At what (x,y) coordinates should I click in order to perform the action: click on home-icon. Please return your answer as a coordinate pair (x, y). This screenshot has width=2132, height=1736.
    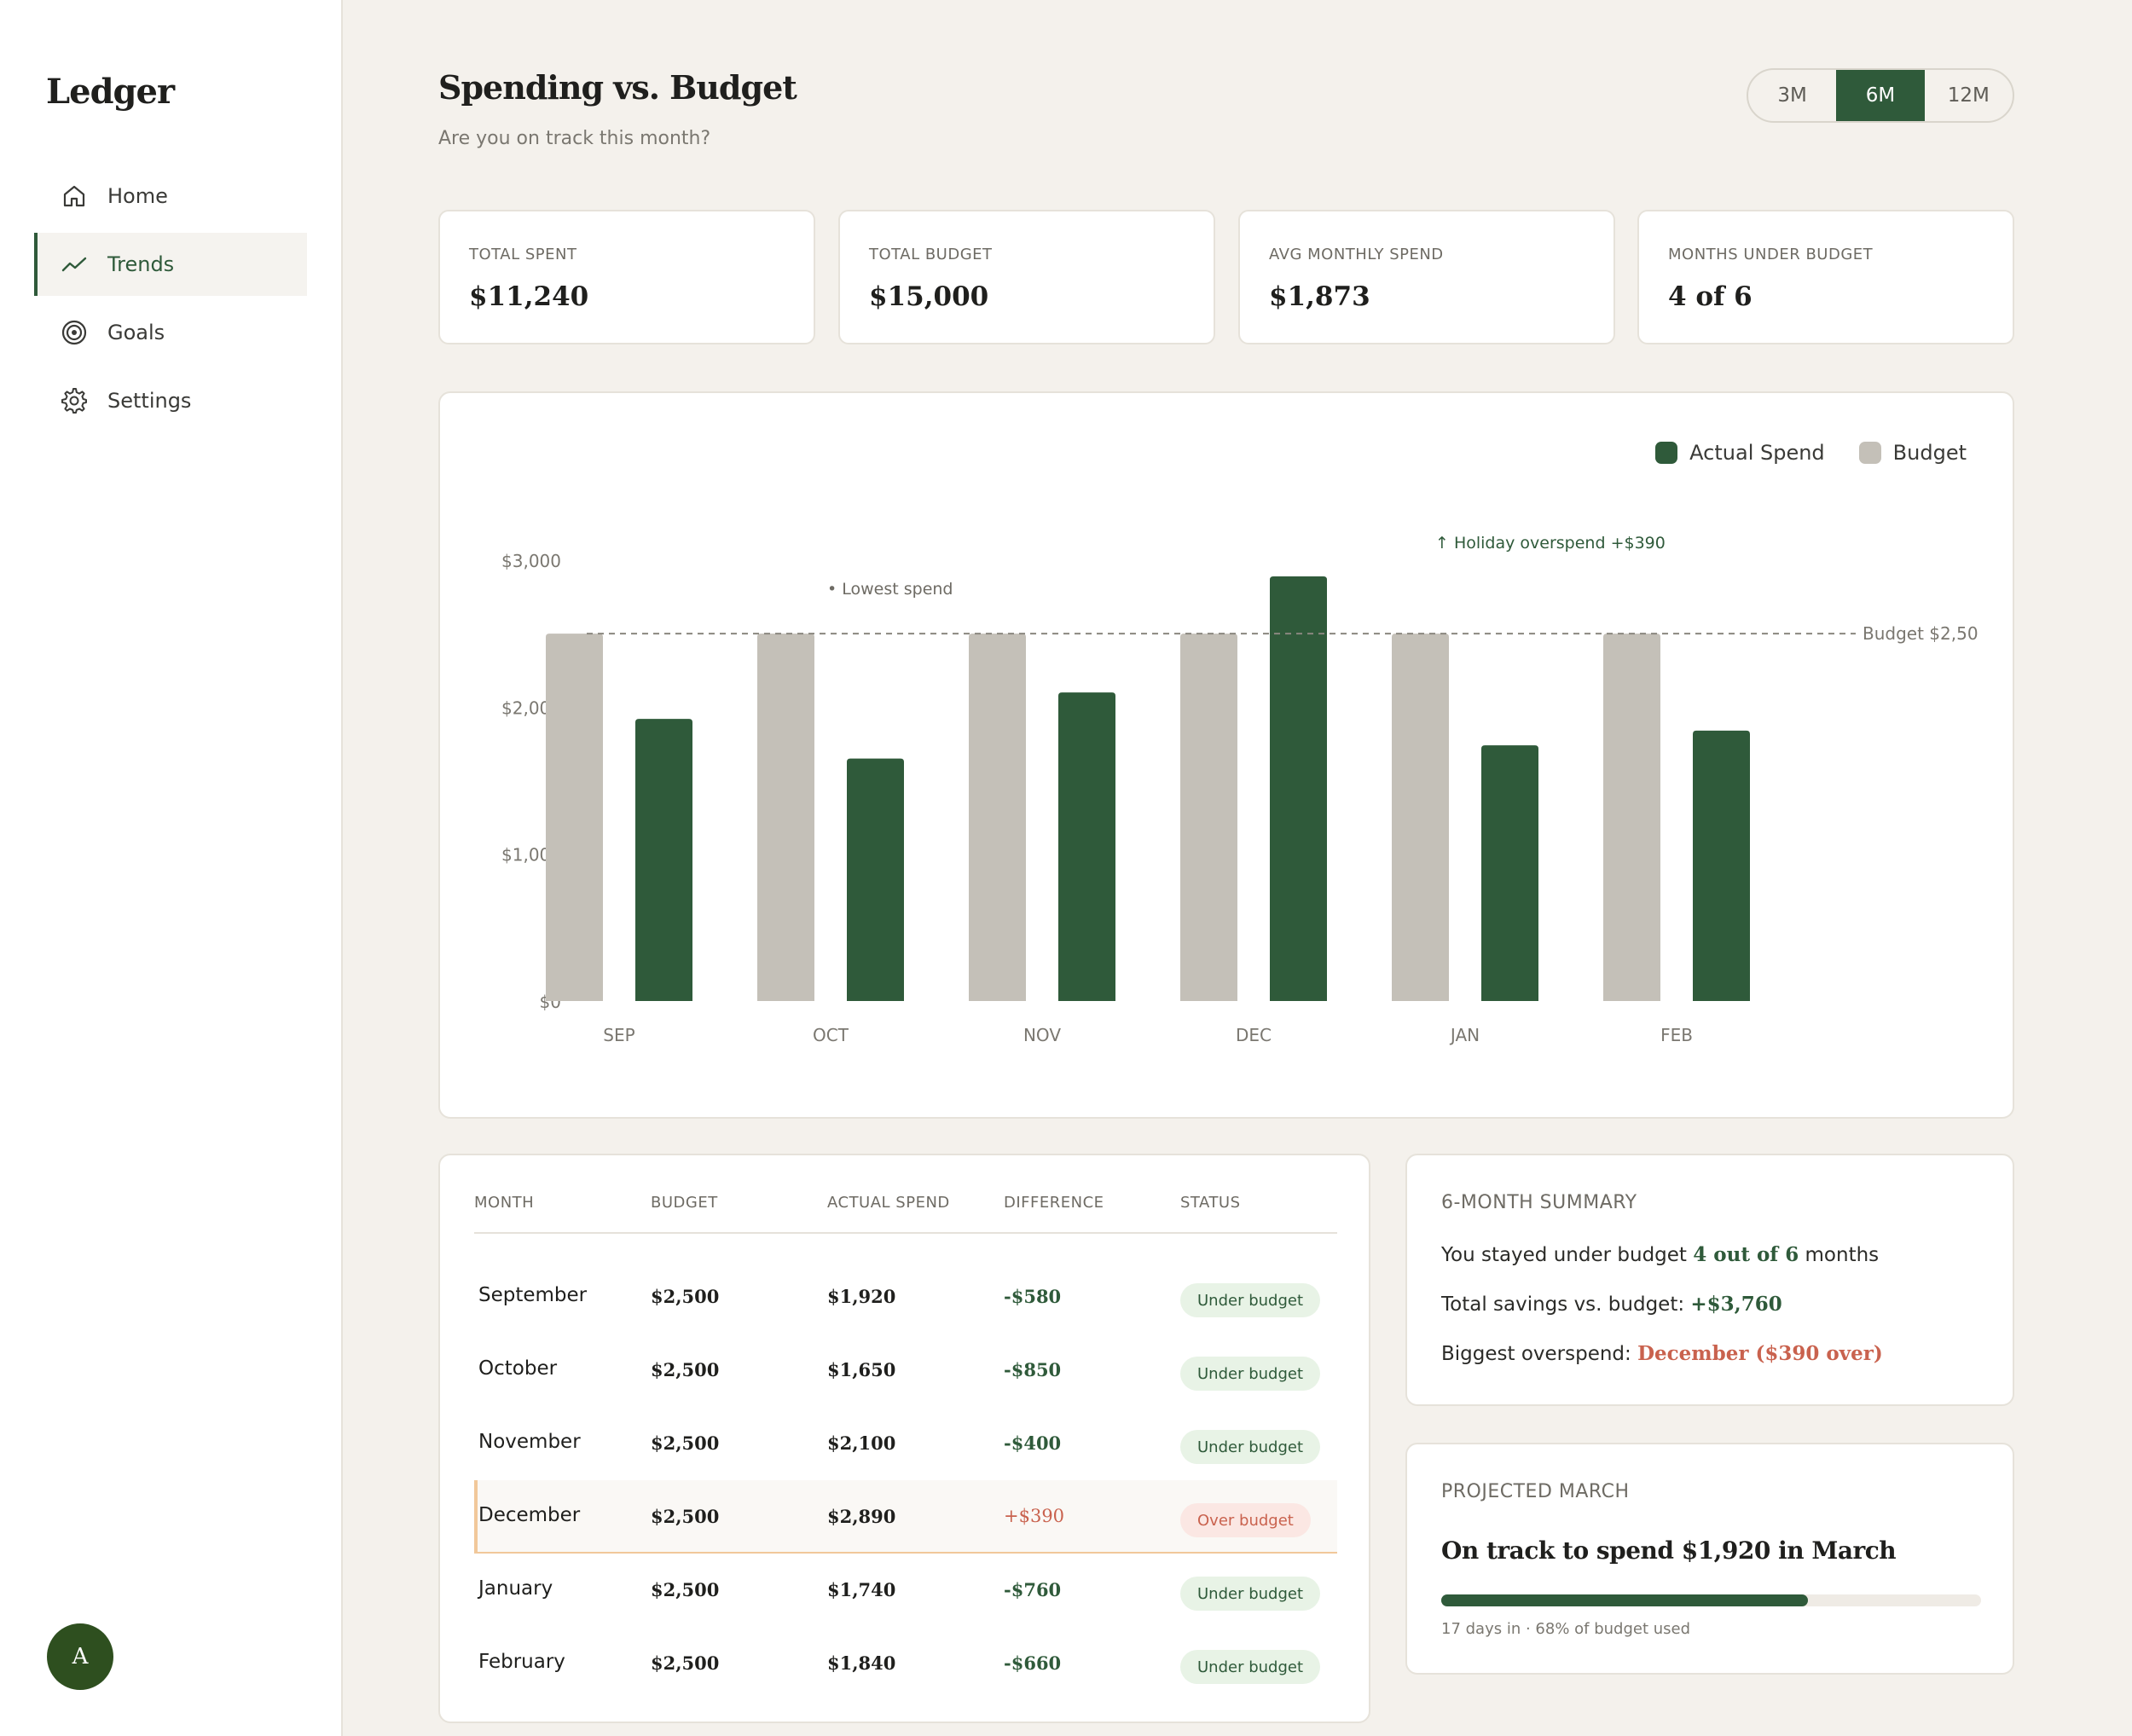
    Looking at the image, I should click on (74, 196).